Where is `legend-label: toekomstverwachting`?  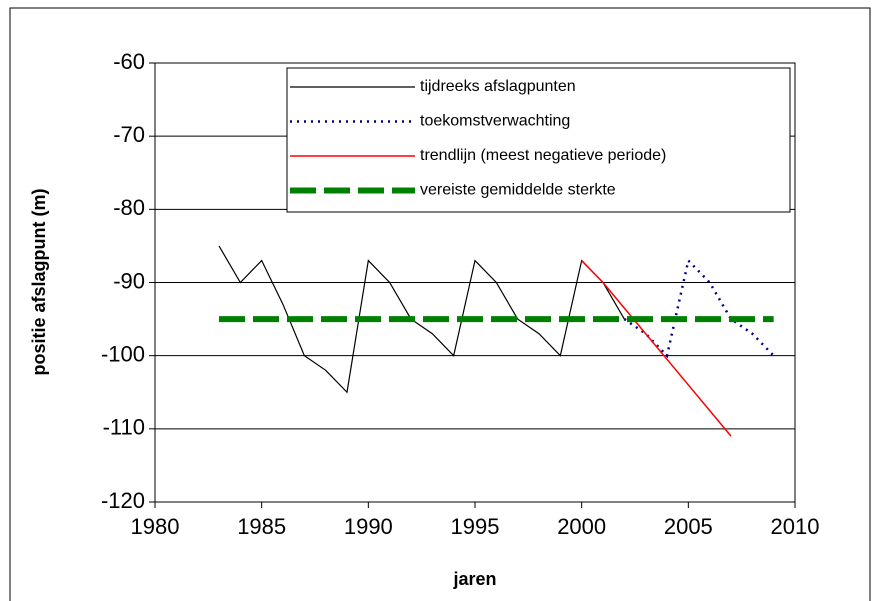 legend-label: toekomstverwachting is located at coordinates (495, 121).